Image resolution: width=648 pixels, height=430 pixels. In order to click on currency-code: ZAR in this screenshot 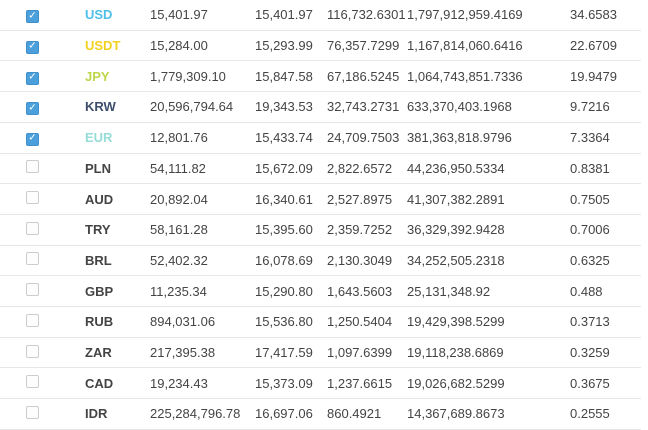, I will do `click(98, 353)`.